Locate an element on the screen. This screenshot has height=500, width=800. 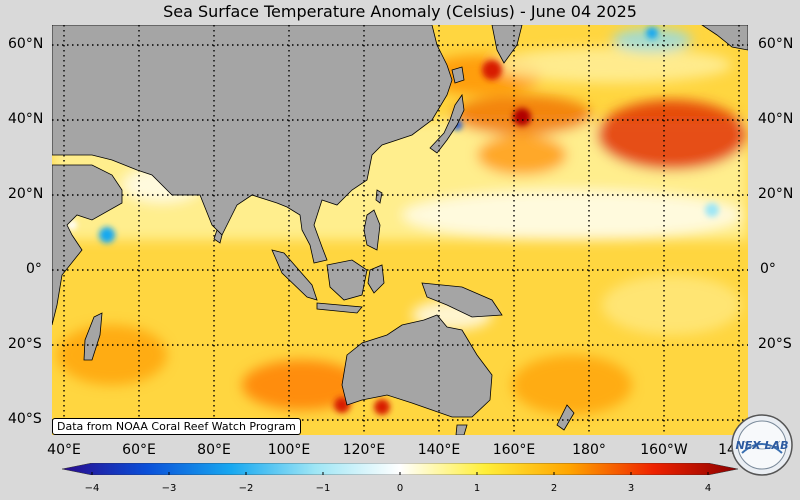
colorbar-tick: −3 is located at coordinates (169, 488).